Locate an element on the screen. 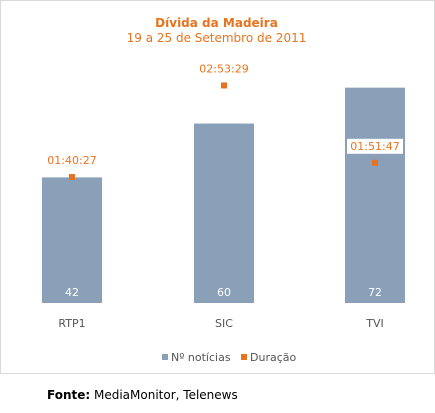 Image resolution: width=435 pixels, height=413 pixels. legend-swatch-news is located at coordinates (165, 357).